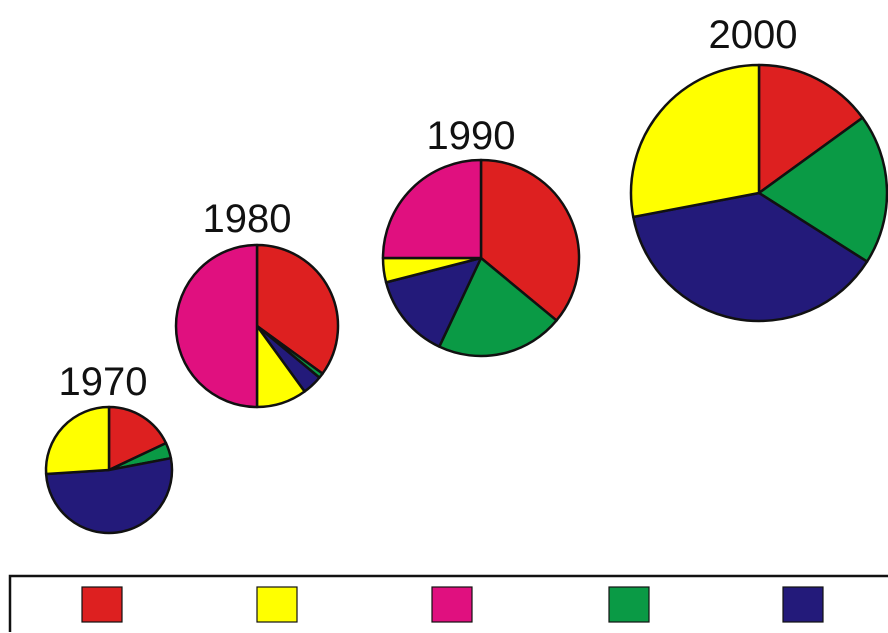  I want to click on pie-2000, so click(758, 193).